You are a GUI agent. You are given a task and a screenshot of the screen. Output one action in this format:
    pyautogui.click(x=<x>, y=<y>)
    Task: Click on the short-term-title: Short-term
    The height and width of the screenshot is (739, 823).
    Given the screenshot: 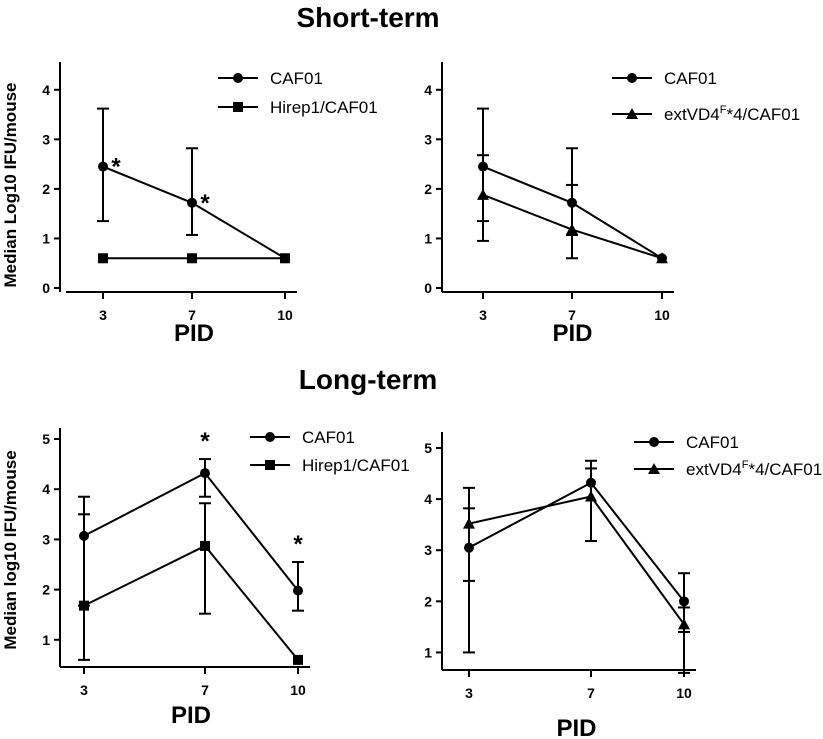 What is the action you would take?
    pyautogui.click(x=367, y=17)
    